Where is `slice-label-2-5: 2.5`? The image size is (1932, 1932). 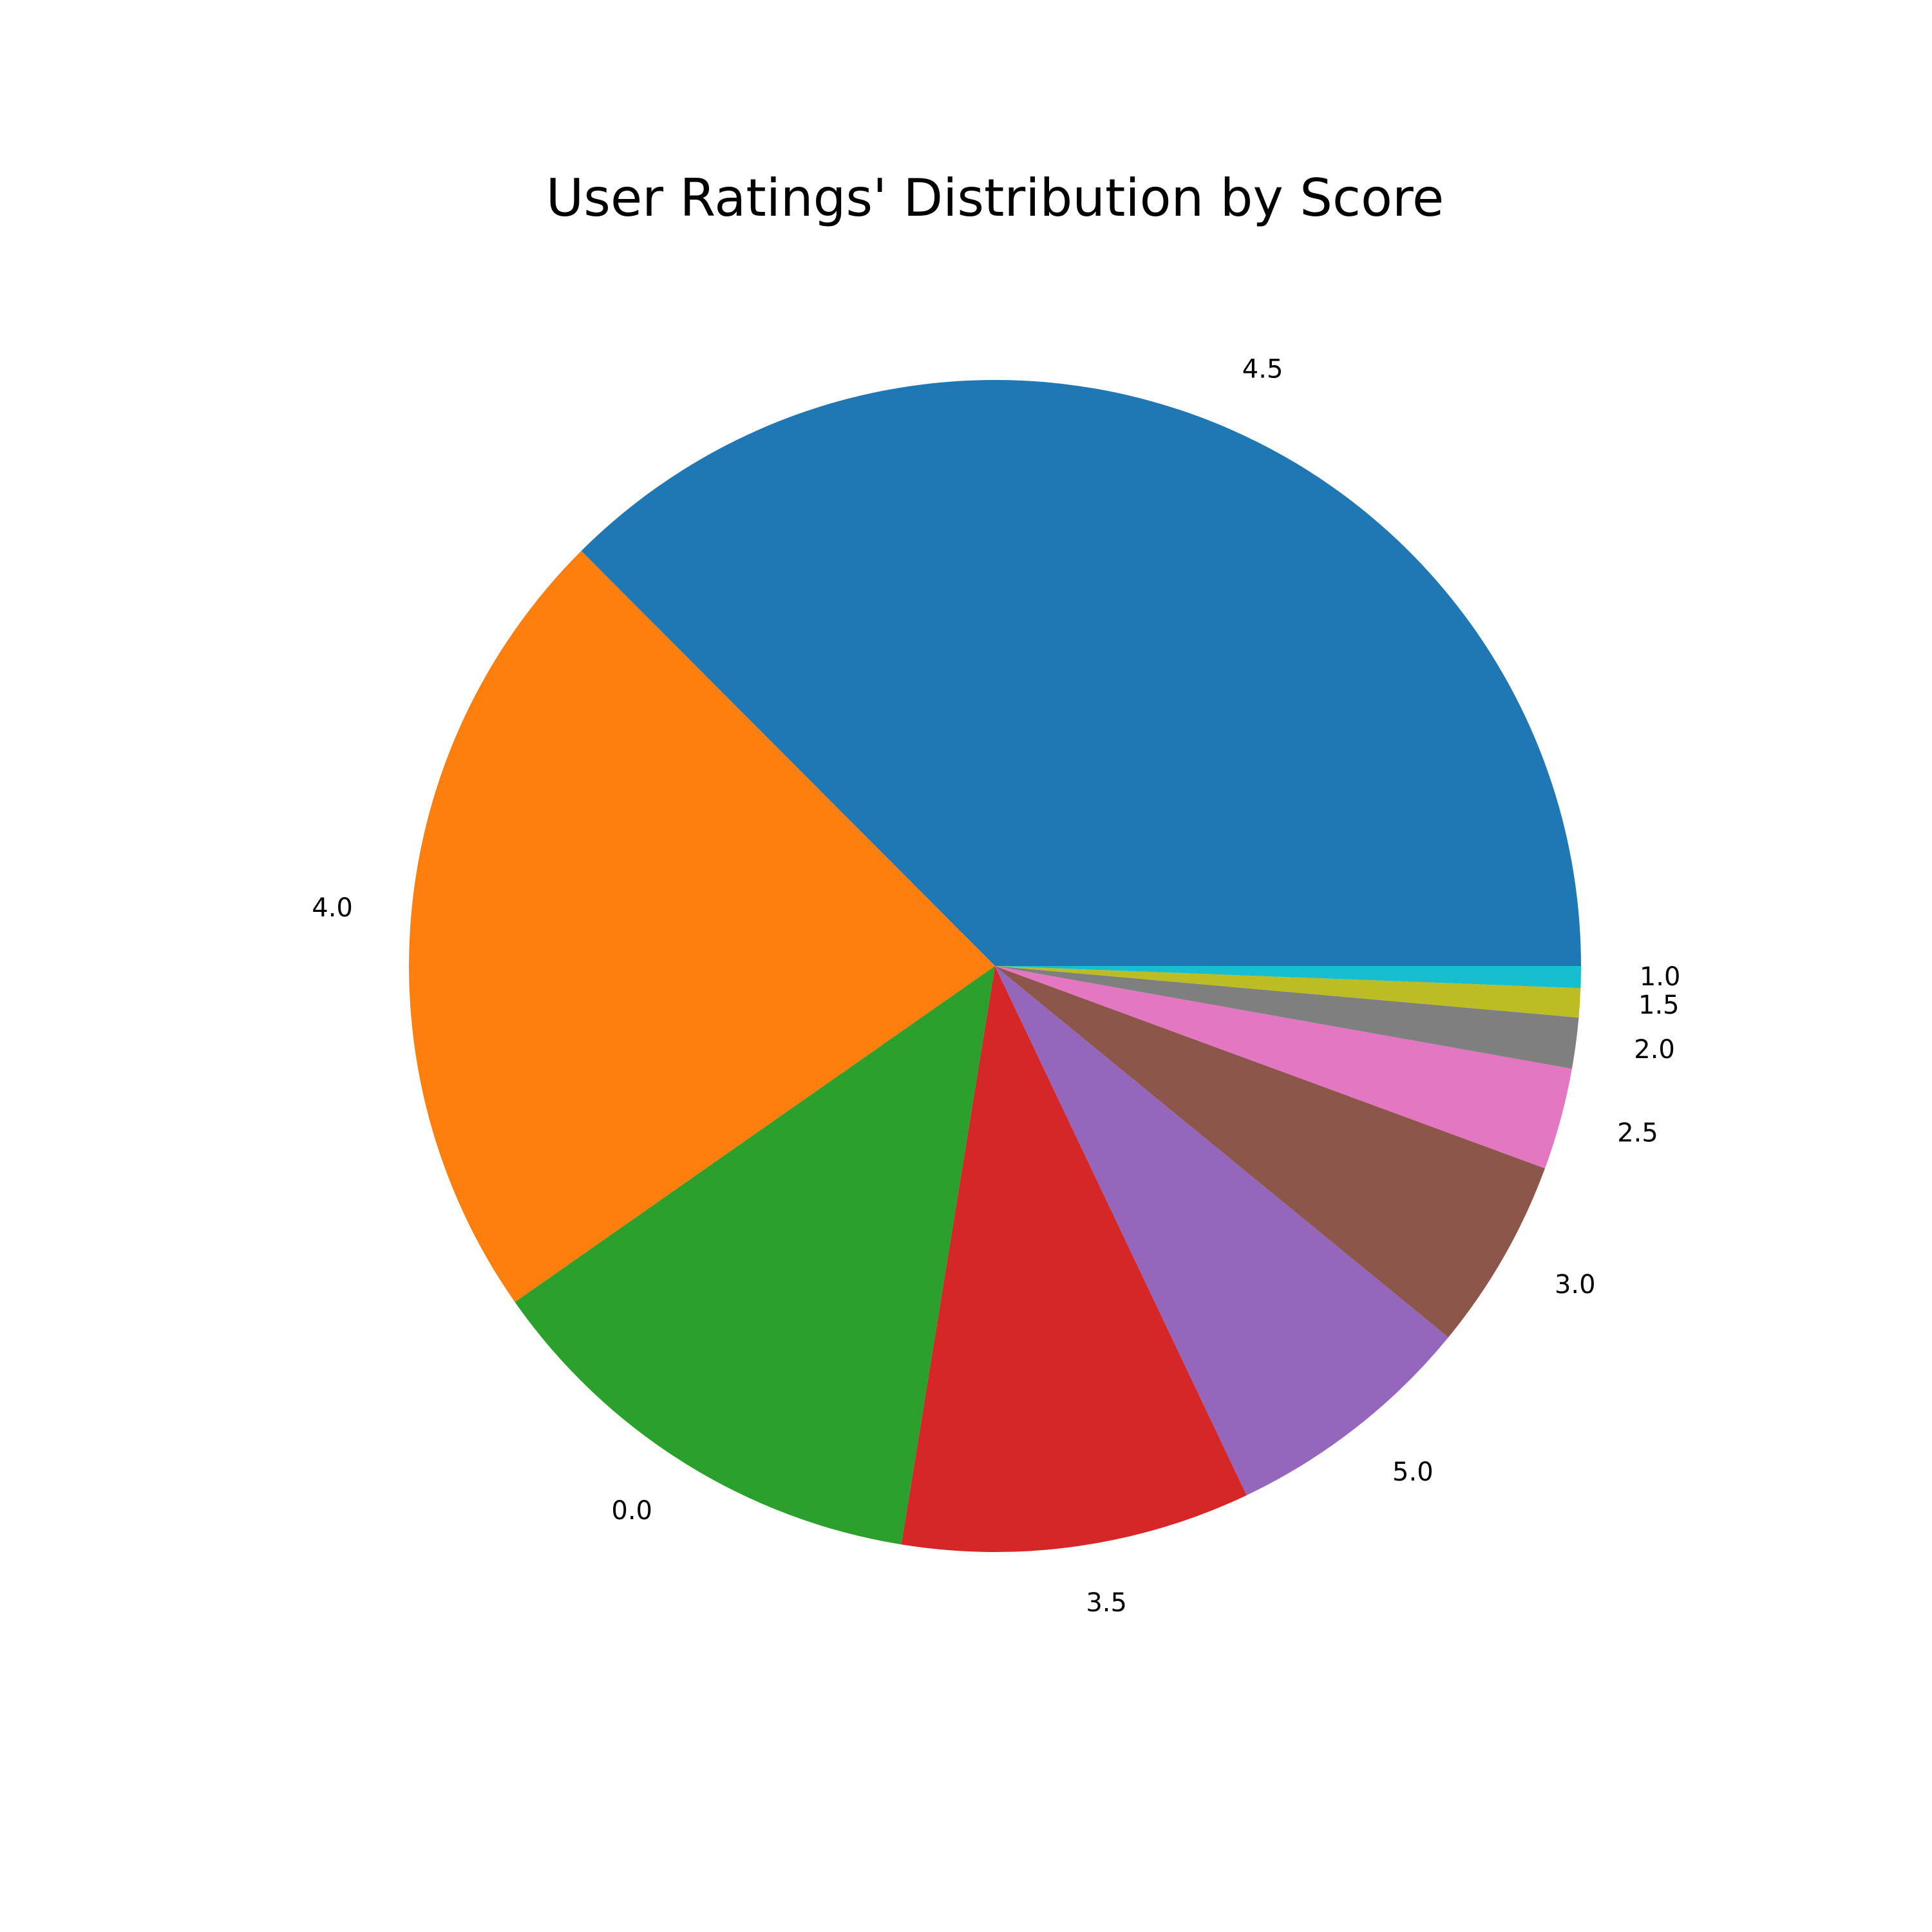 slice-label-2-5: 2.5 is located at coordinates (1638, 1133).